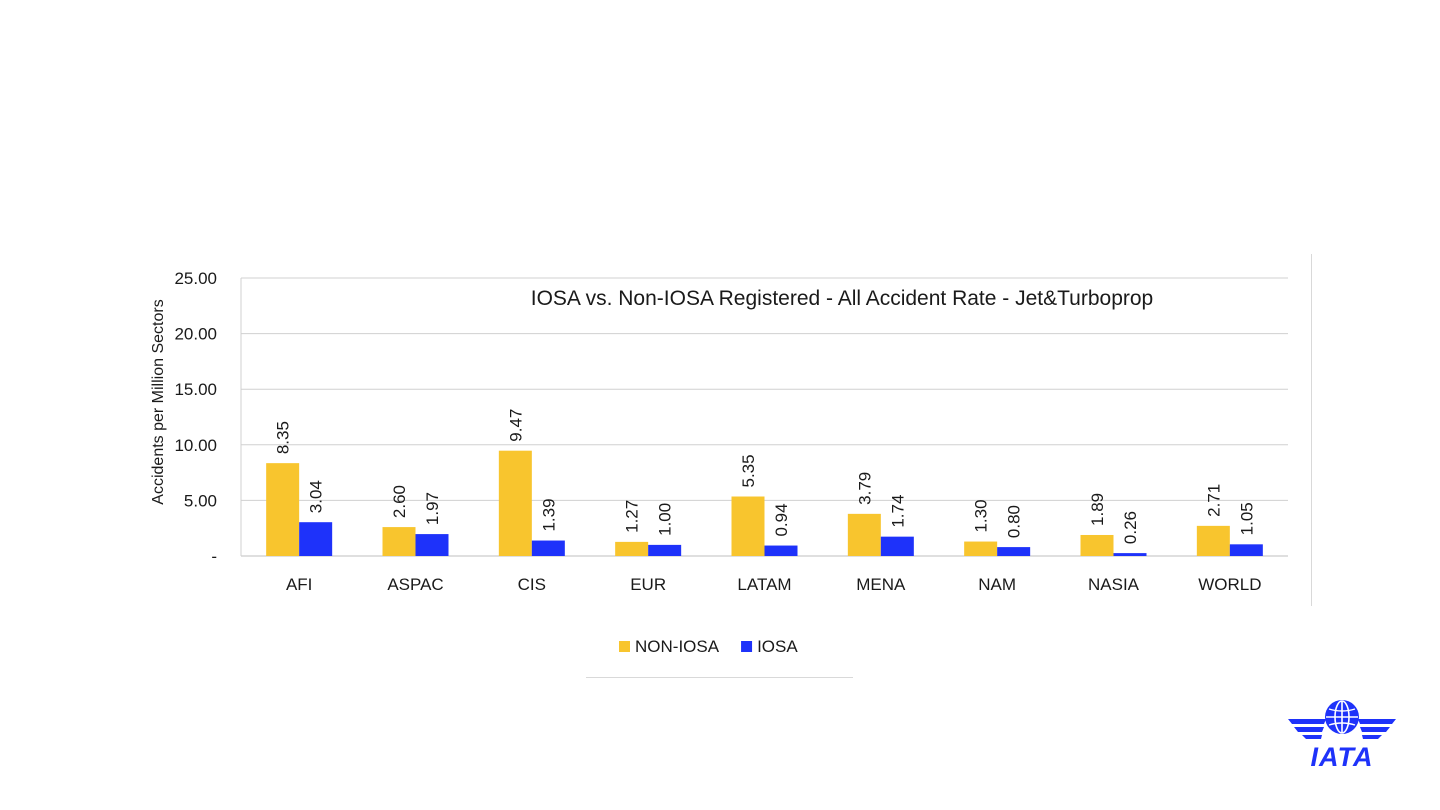 Image resolution: width=1440 pixels, height=810 pixels. Describe the element at coordinates (1014, 521) in the screenshot. I see `data-label: 0.80` at that location.